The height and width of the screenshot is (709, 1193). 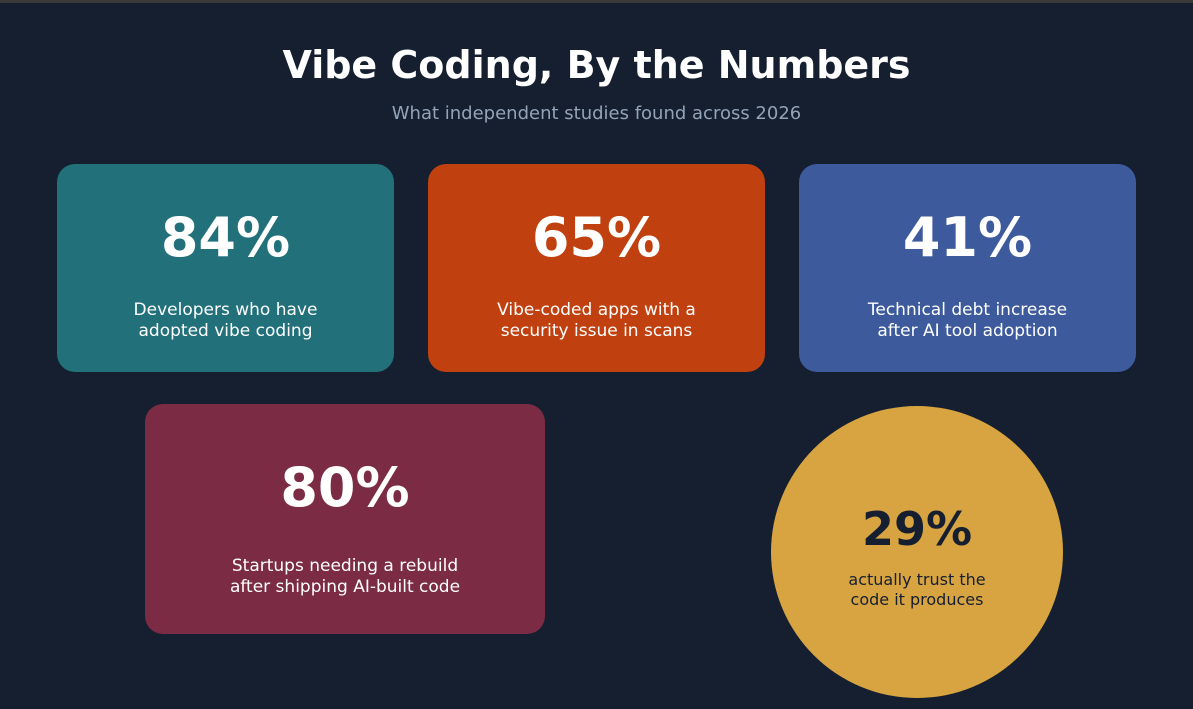 I want to click on description: Developers who have adopted vibe coding, so click(x=225, y=321).